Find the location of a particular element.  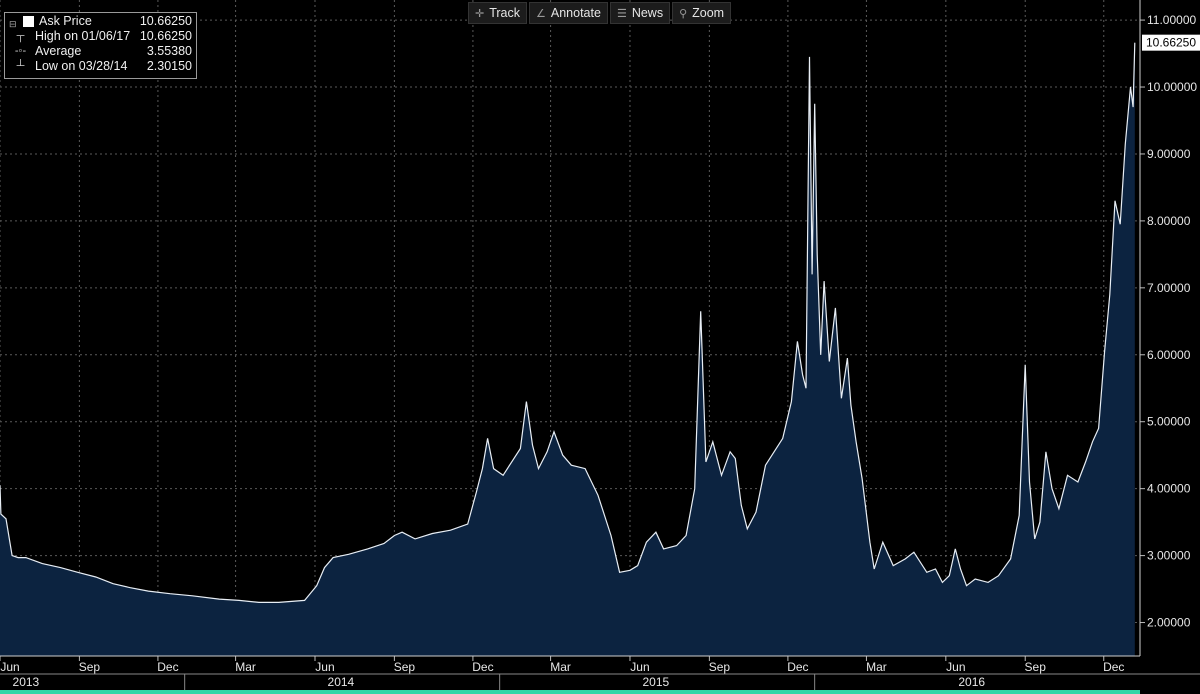

y-tick-label: 11.00000 is located at coordinates (1171, 20).